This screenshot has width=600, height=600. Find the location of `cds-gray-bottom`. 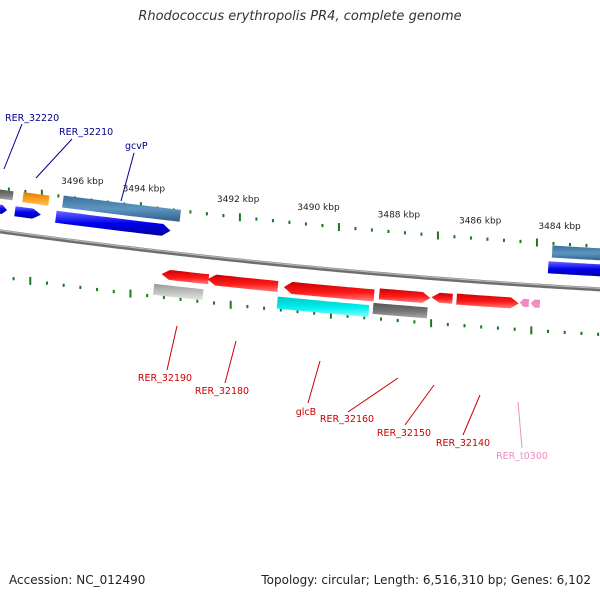

cds-gray-bottom is located at coordinates (400, 310).